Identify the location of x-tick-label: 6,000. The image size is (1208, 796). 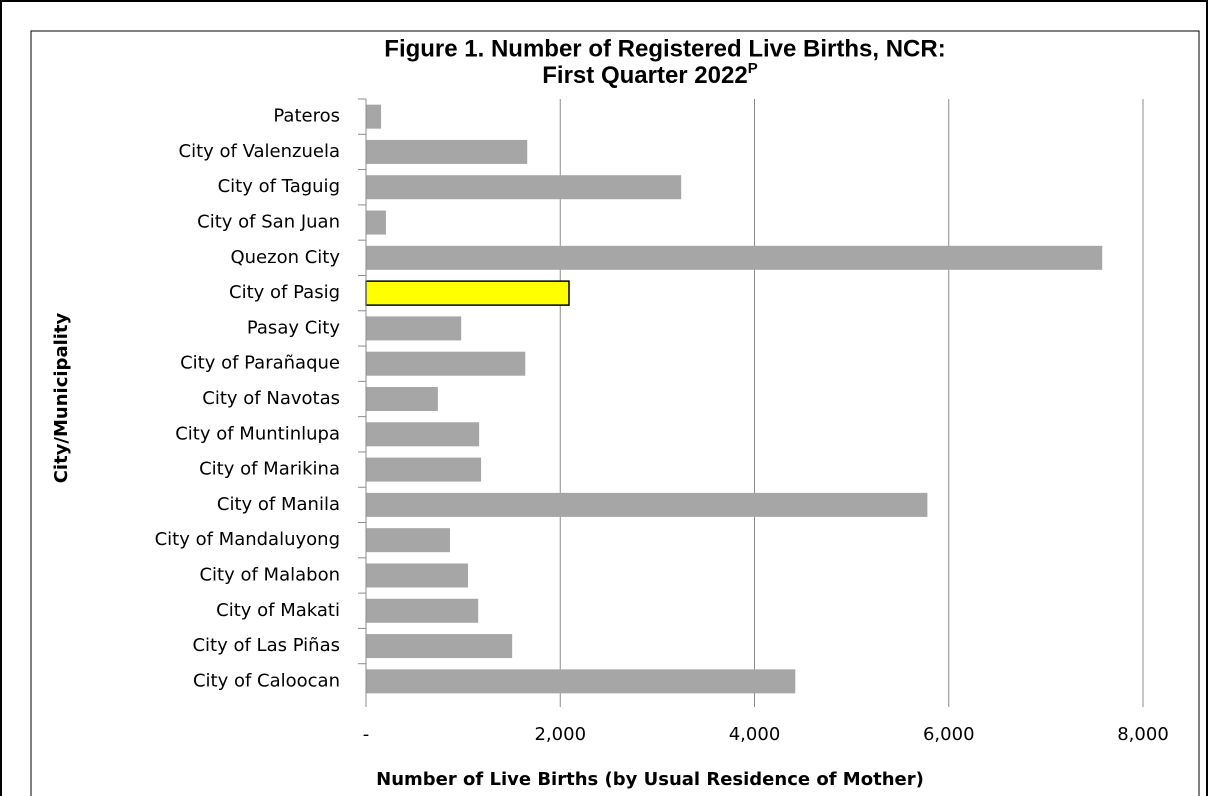
(949, 734).